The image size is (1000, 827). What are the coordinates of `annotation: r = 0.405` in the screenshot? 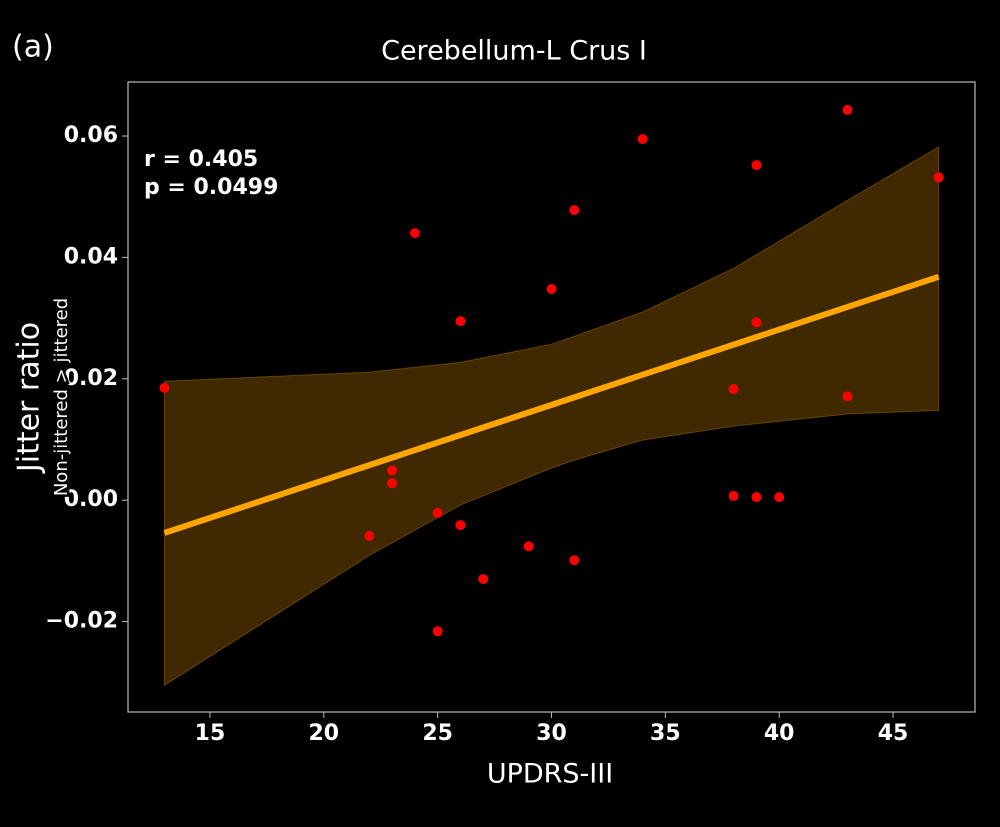 It's located at (201, 159).